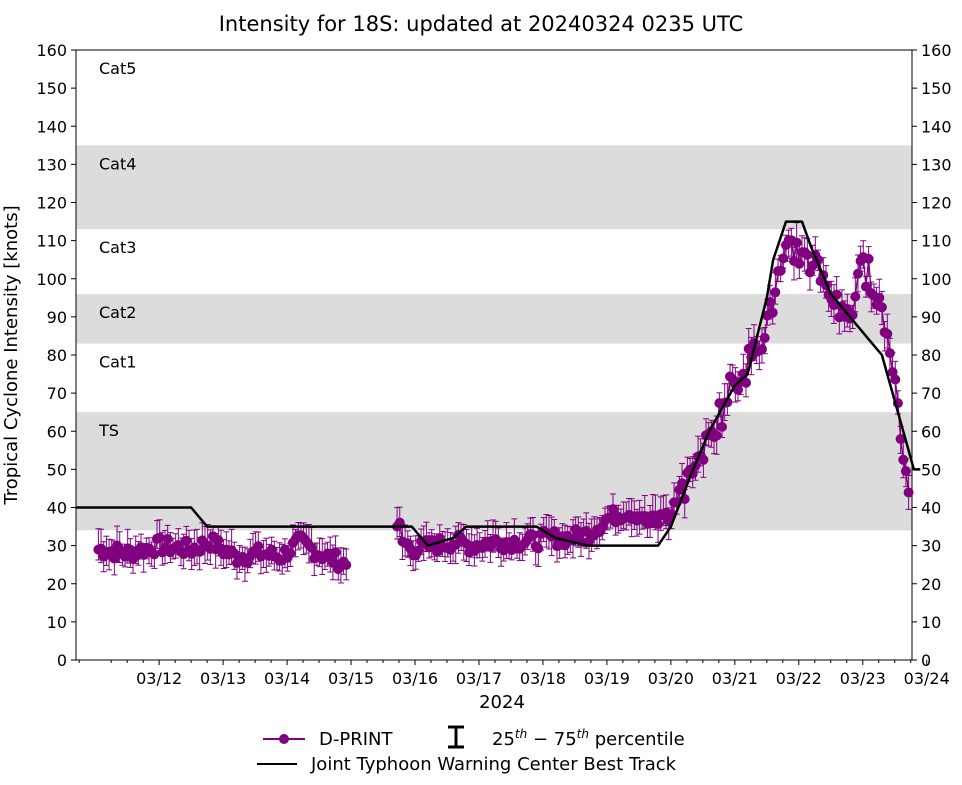 Image resolution: width=962 pixels, height=785 pixels. I want to click on band-cat2, so click(494, 319).